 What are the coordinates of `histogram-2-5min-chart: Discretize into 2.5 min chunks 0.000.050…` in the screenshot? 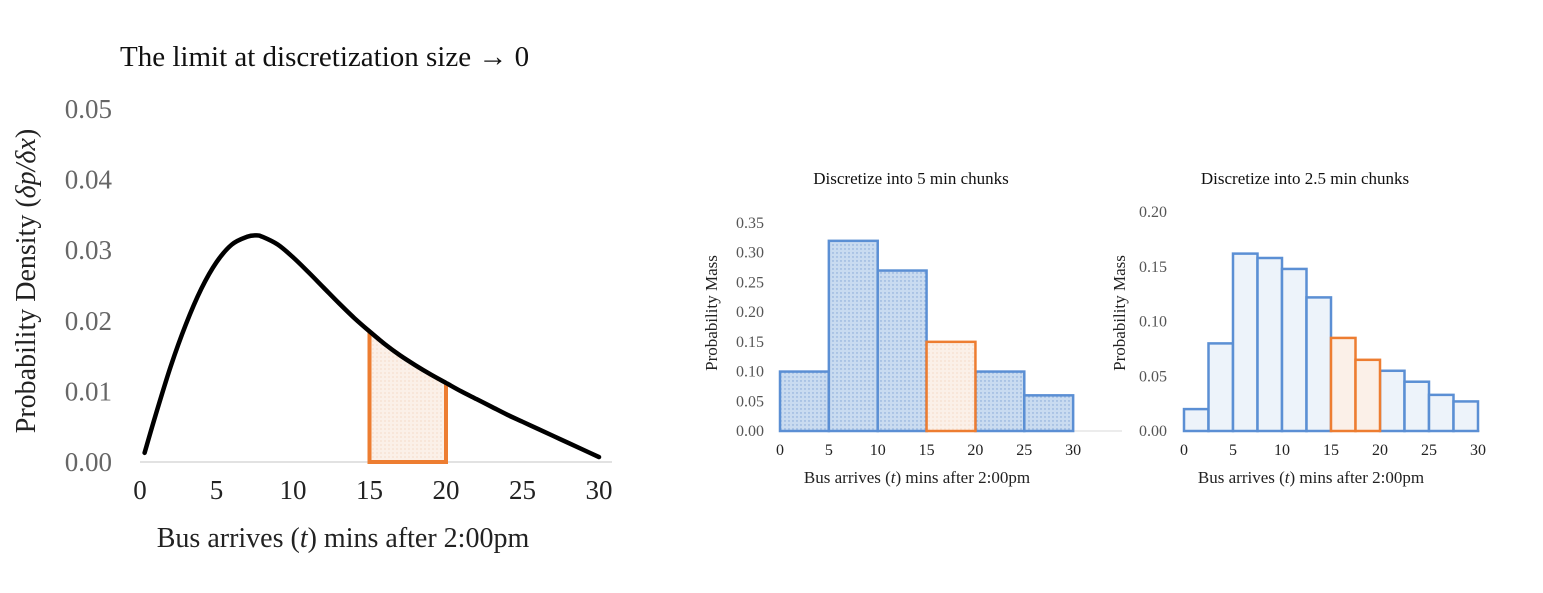 It's located at (1298, 328).